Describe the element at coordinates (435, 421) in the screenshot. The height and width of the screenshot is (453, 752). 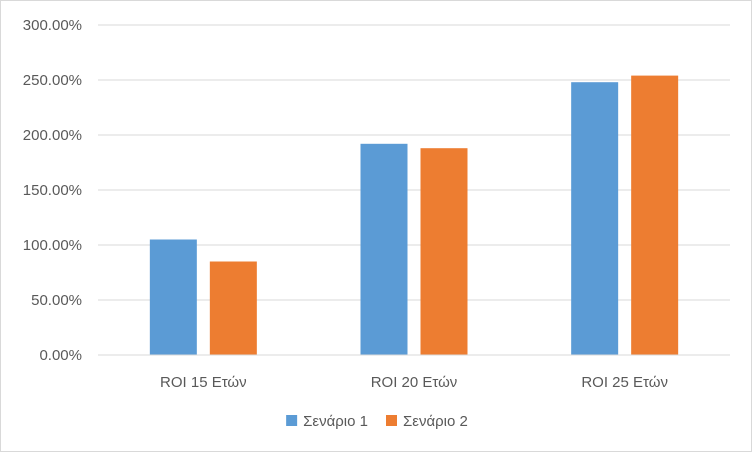
I see `legend-label: Σενάριο 2` at that location.